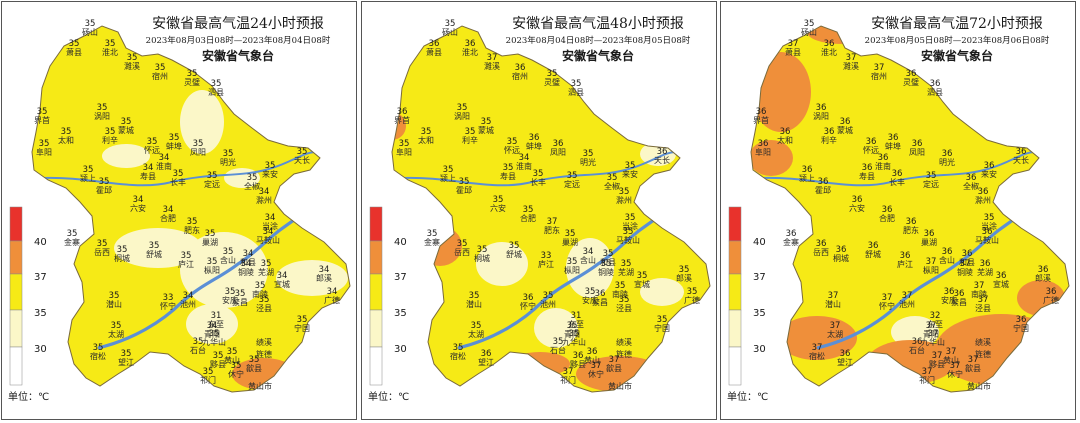  I want to click on city-label: 宿州, so click(879, 76).